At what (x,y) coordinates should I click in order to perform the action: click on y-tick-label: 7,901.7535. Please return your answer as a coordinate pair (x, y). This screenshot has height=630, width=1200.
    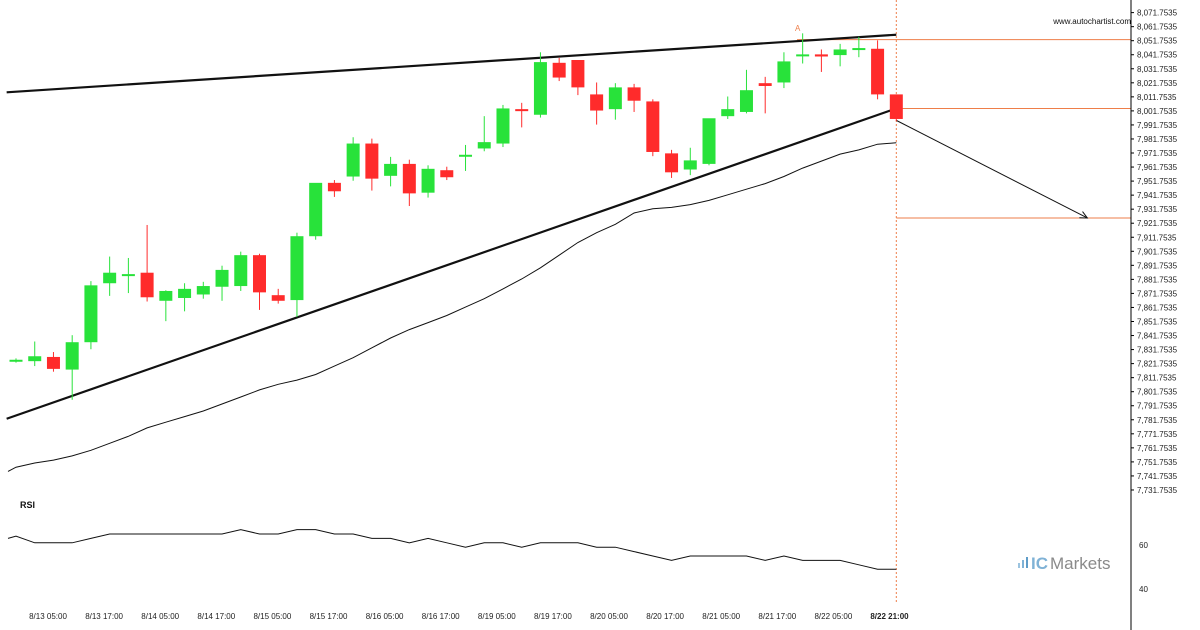
    Looking at the image, I should click on (1157, 251).